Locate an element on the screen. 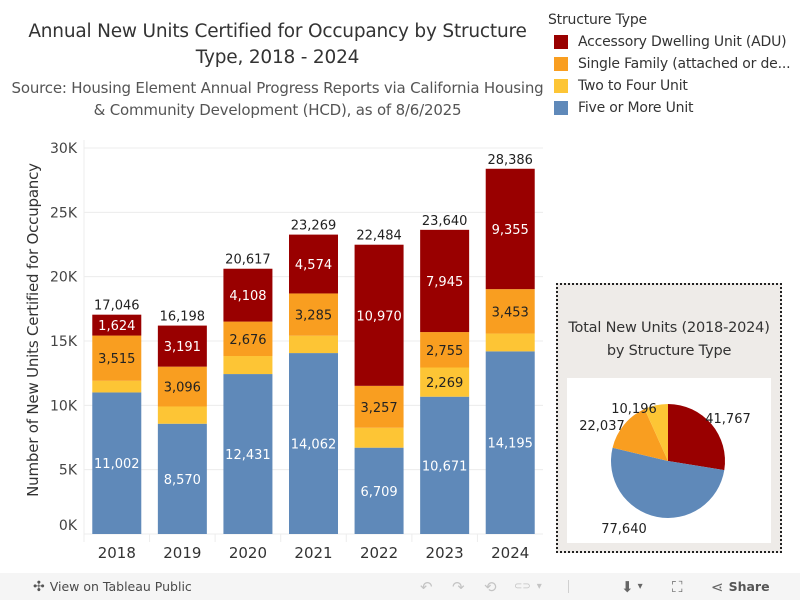  toolbar-divider is located at coordinates (568, 586).